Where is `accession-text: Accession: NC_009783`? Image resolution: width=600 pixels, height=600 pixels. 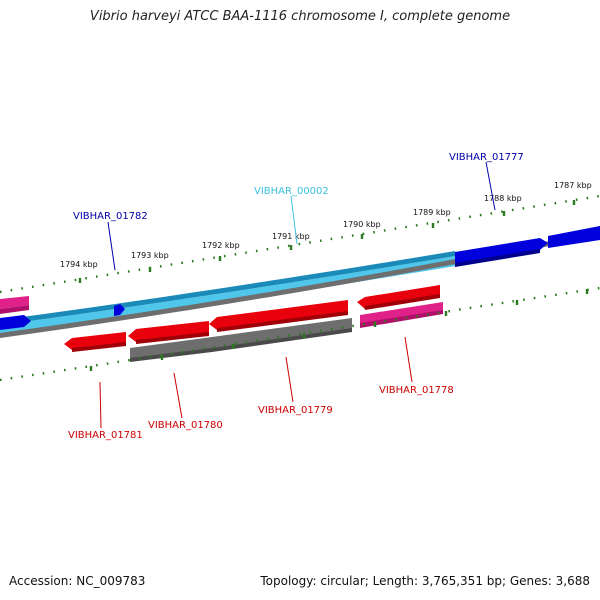 accession-text: Accession: NC_009783 is located at coordinates (77, 581).